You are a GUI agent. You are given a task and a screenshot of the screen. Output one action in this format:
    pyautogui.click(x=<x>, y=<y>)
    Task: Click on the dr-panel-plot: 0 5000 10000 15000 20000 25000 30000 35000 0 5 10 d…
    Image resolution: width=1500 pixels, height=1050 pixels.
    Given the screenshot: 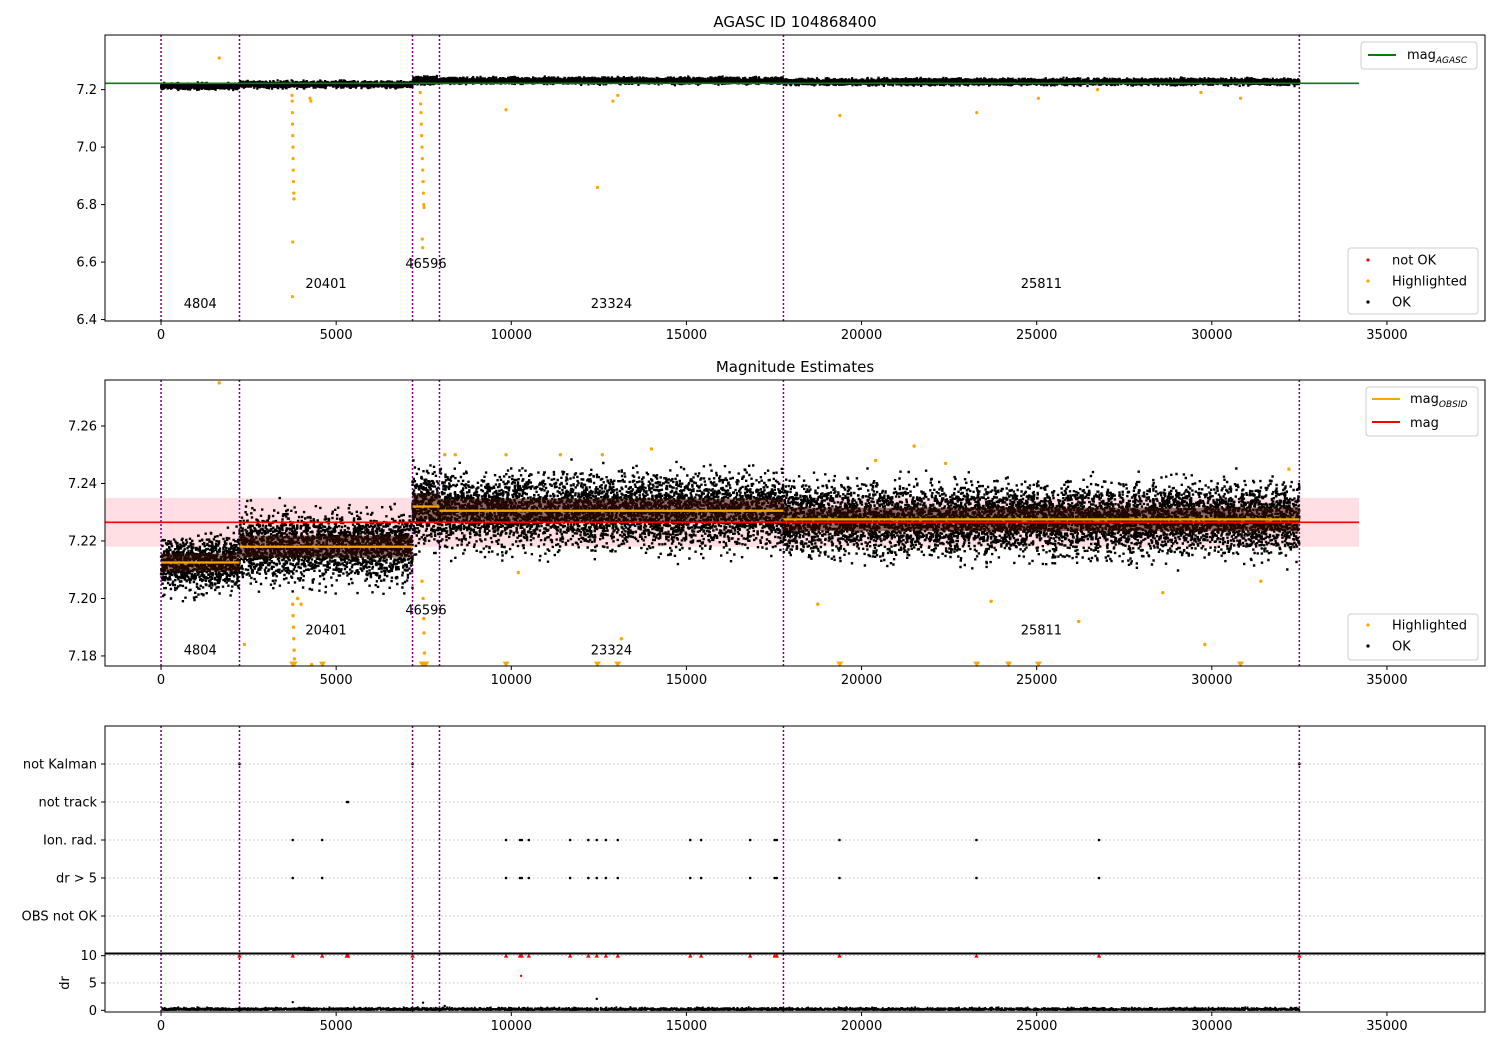 What is the action you would take?
    pyautogui.click(x=772, y=991)
    